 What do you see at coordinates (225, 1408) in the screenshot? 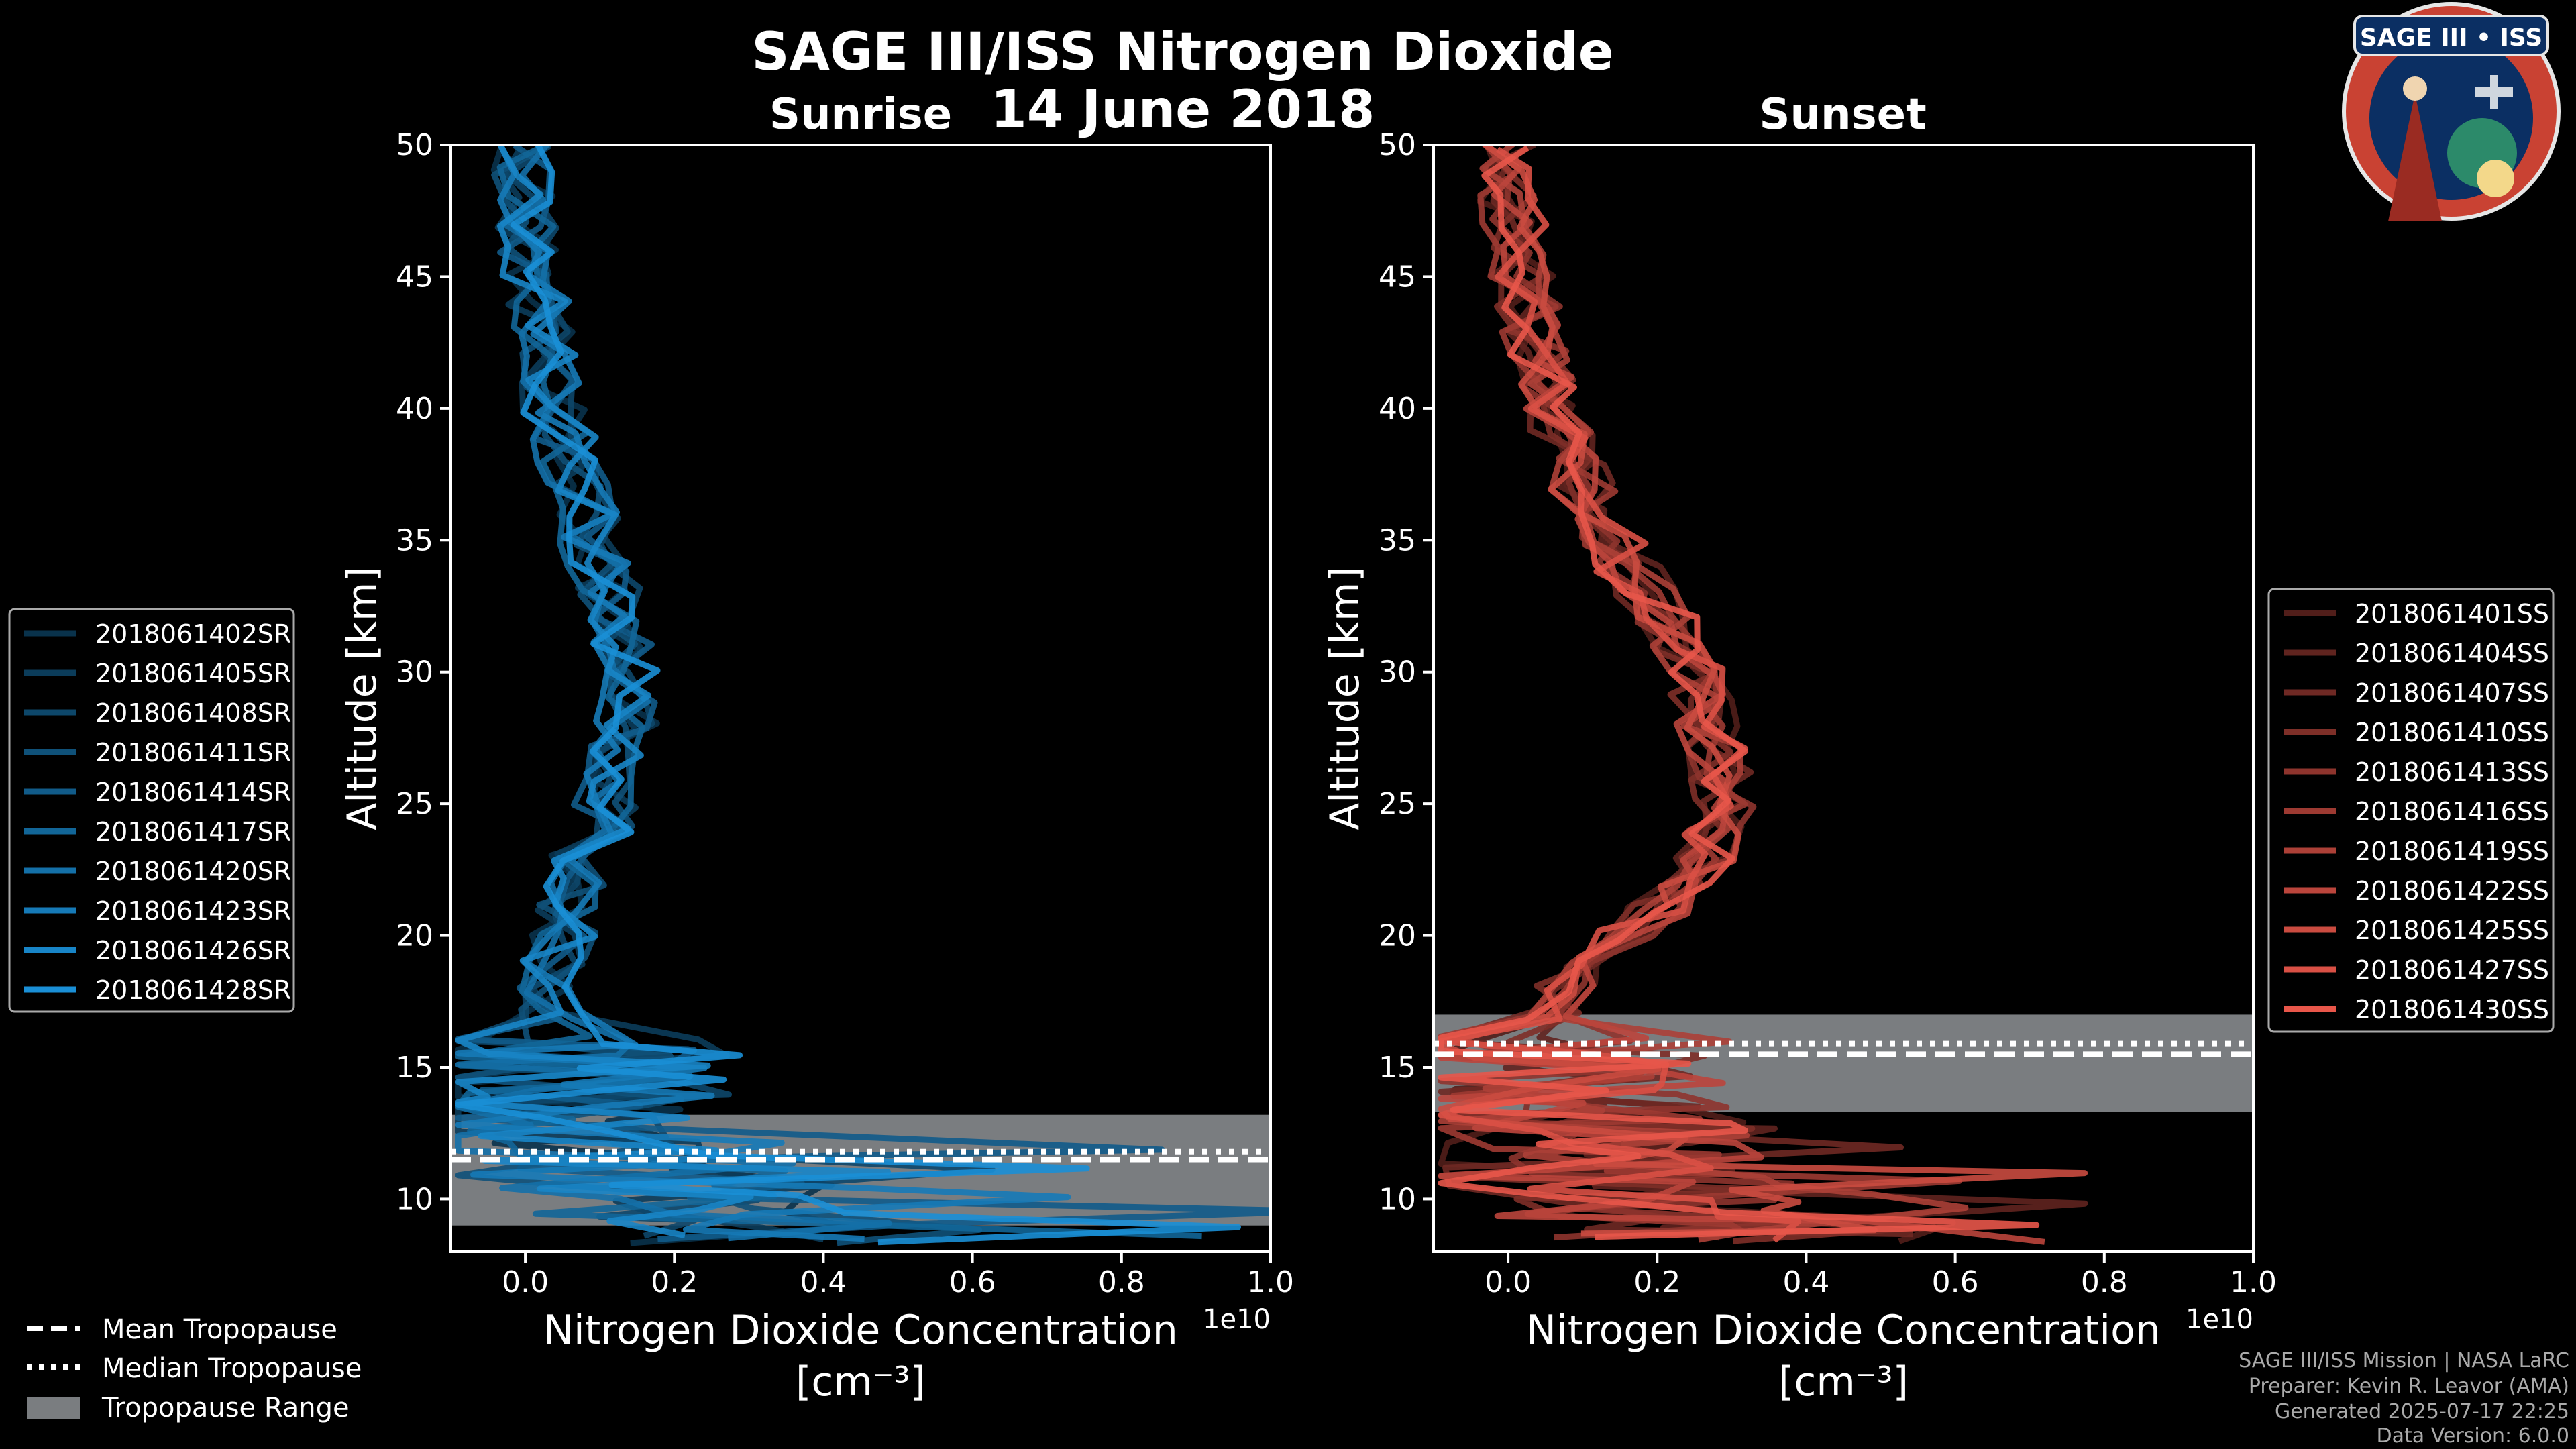
I see `tropopause-range-label: Tropopause Range` at bounding box center [225, 1408].